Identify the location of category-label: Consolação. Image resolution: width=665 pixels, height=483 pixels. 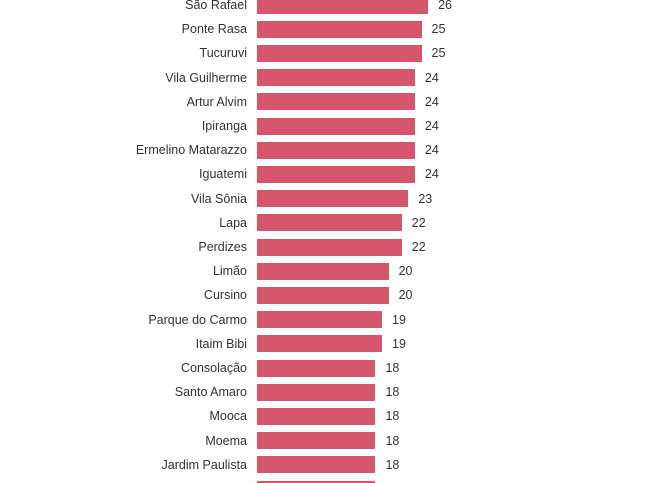
(213, 368).